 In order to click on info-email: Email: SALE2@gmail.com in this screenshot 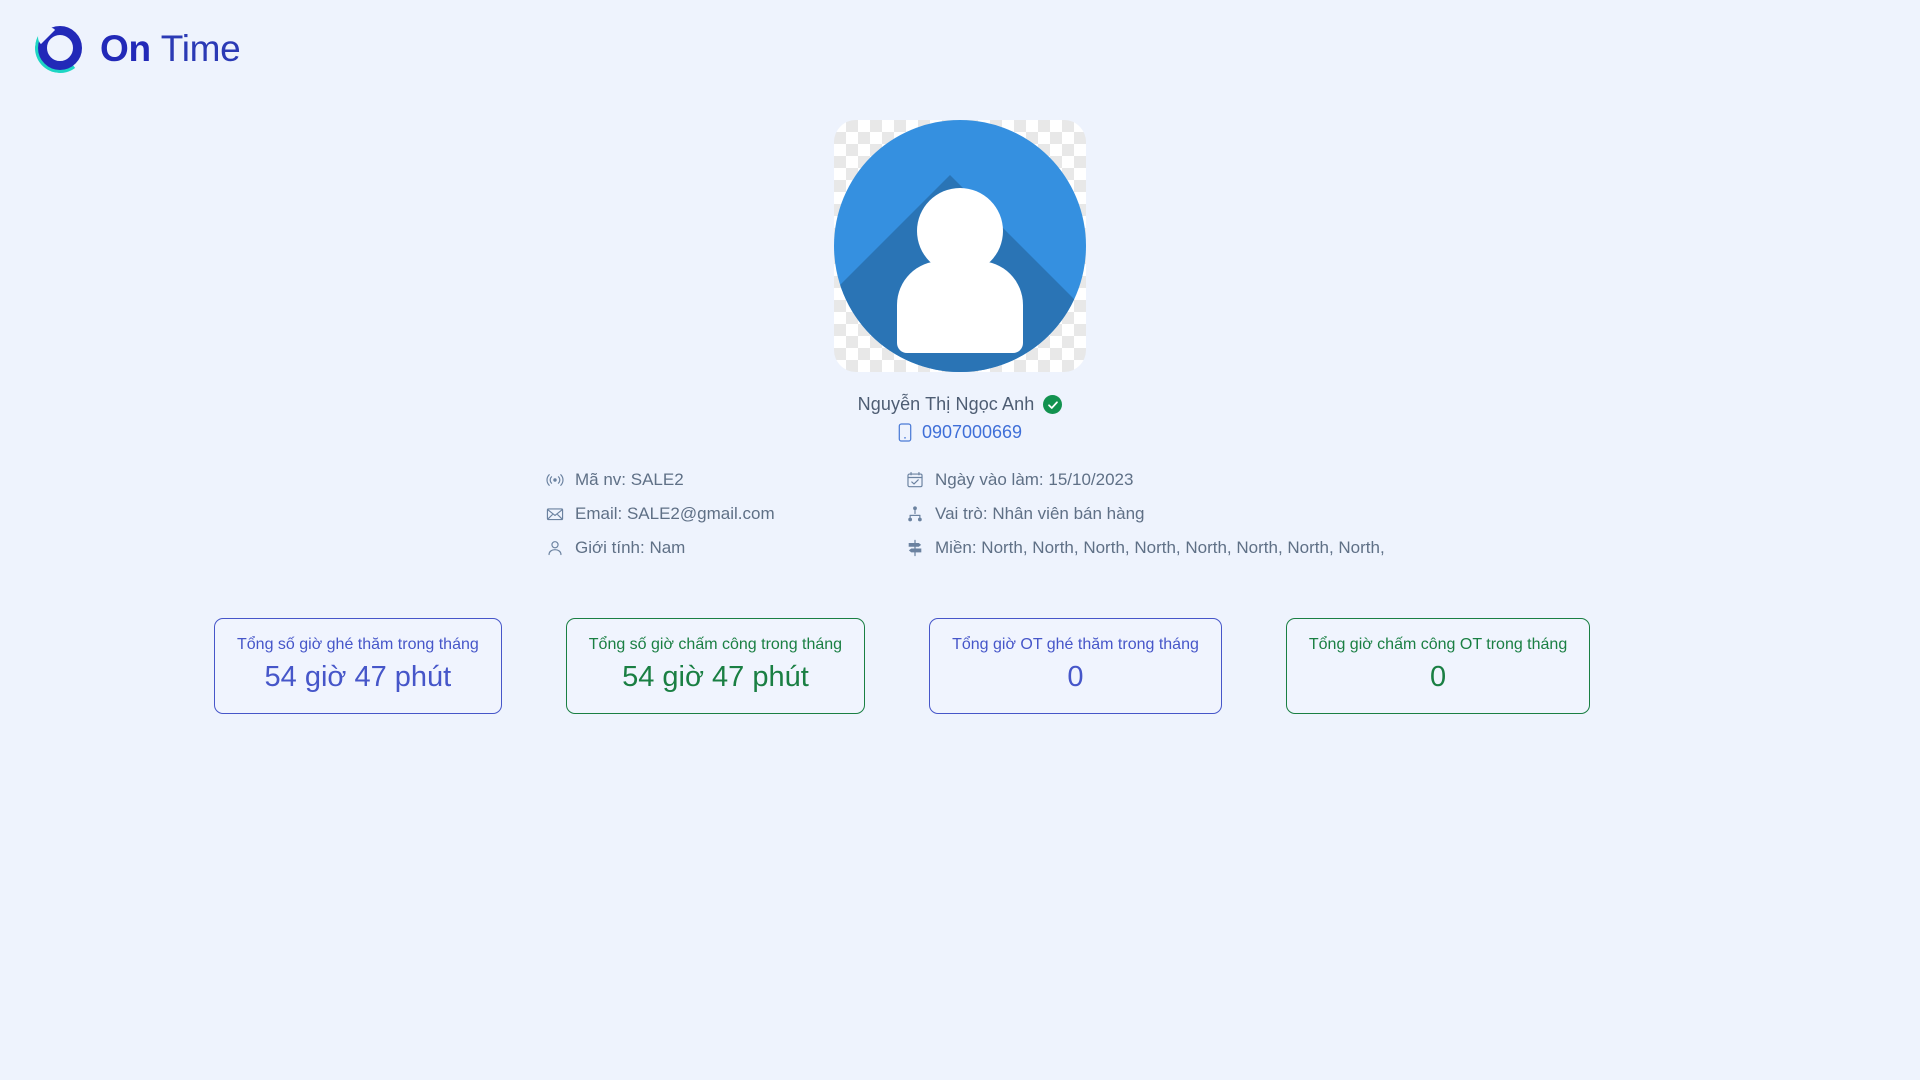, I will do `click(700, 514)`.